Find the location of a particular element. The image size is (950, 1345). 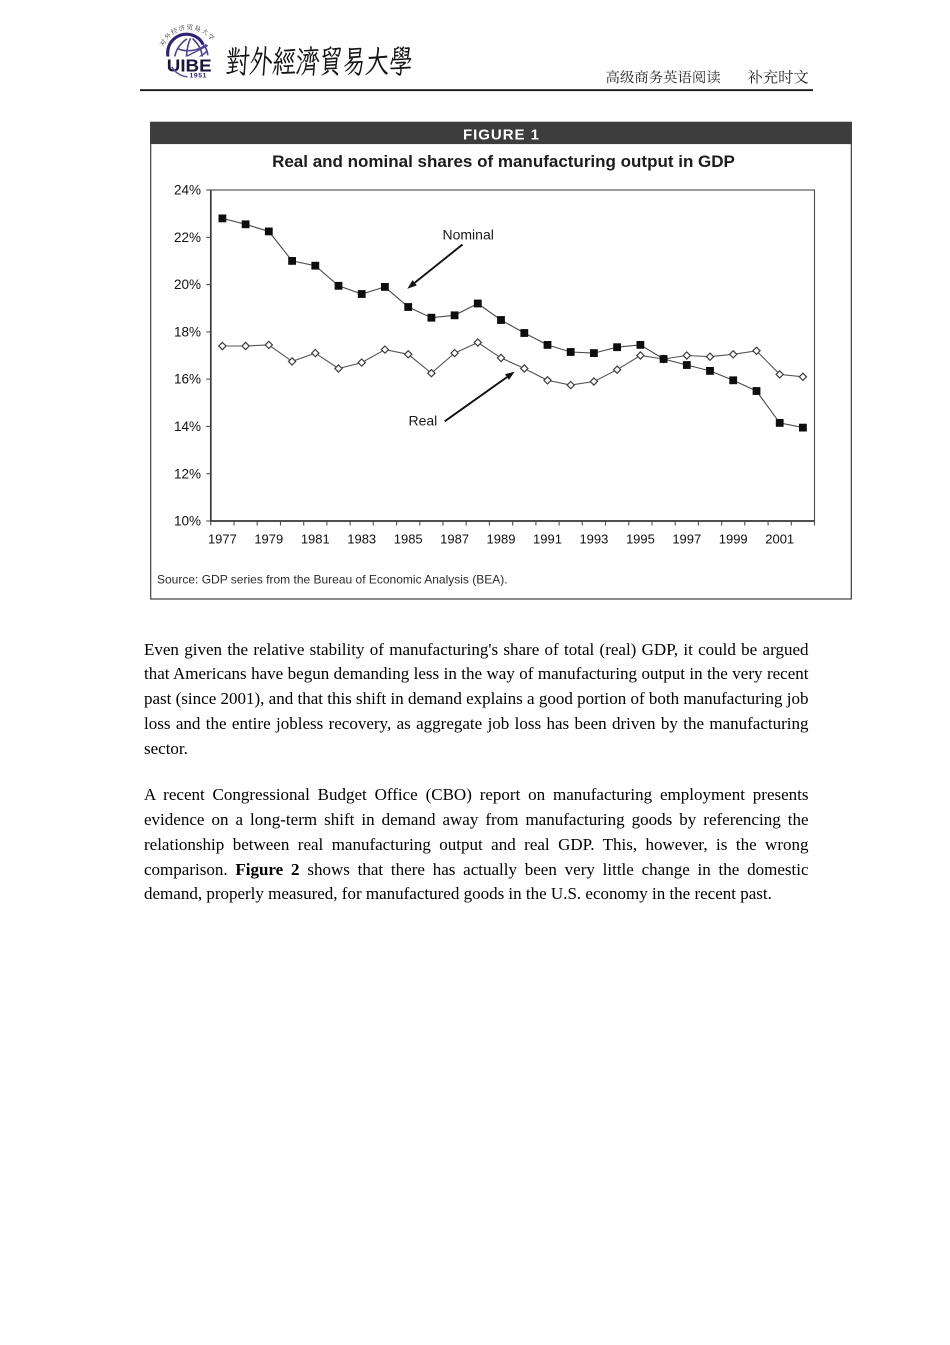

svg-text: 1993 is located at coordinates (593, 539).